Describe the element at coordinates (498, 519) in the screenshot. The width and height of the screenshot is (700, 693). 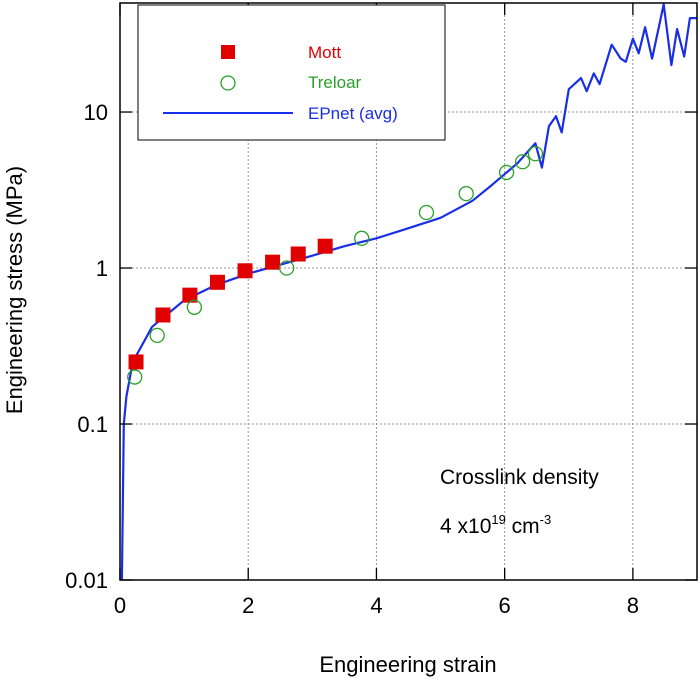
I see `annotation-exp: 19` at that location.